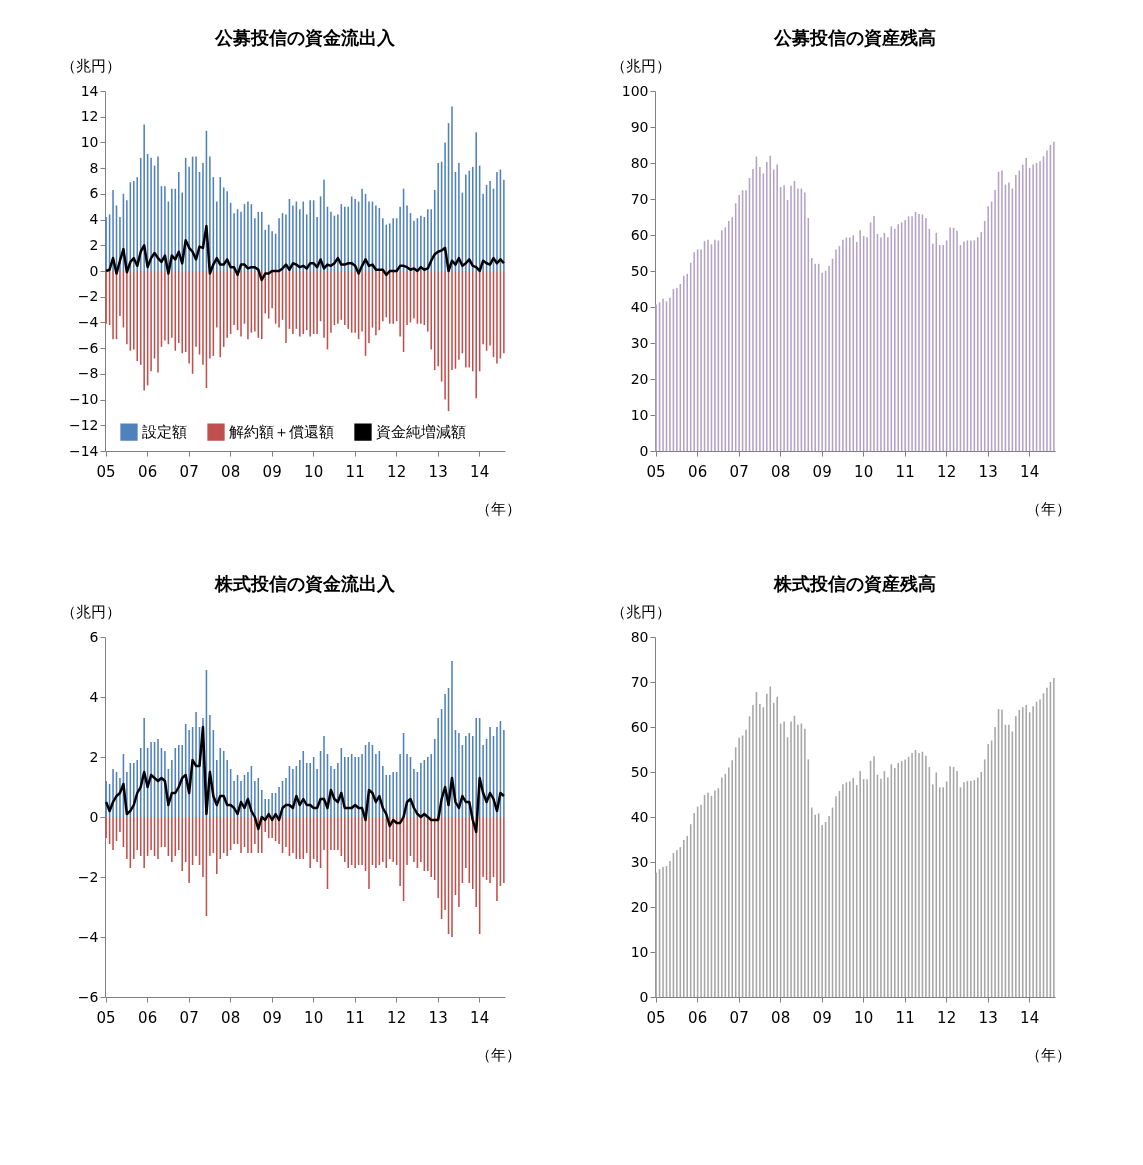 This screenshot has height=1165, width=1143. What do you see at coordinates (305, 37) in the screenshot?
I see `chart-title: 公募投信の資金流出入` at bounding box center [305, 37].